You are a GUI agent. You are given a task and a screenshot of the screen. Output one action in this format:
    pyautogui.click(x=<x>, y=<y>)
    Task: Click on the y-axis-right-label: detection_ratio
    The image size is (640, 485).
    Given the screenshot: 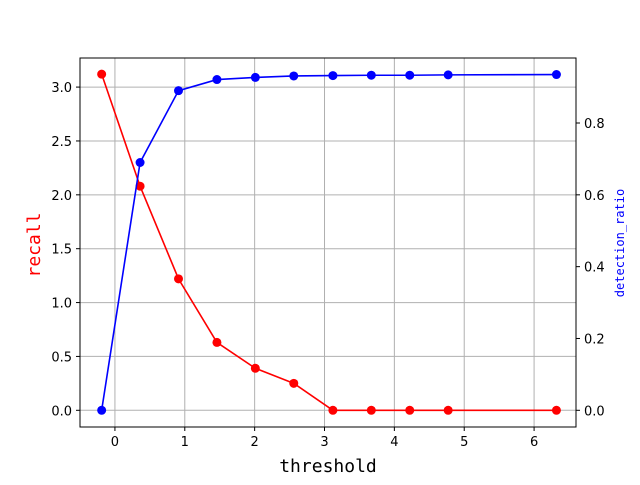 What is the action you would take?
    pyautogui.click(x=620, y=243)
    